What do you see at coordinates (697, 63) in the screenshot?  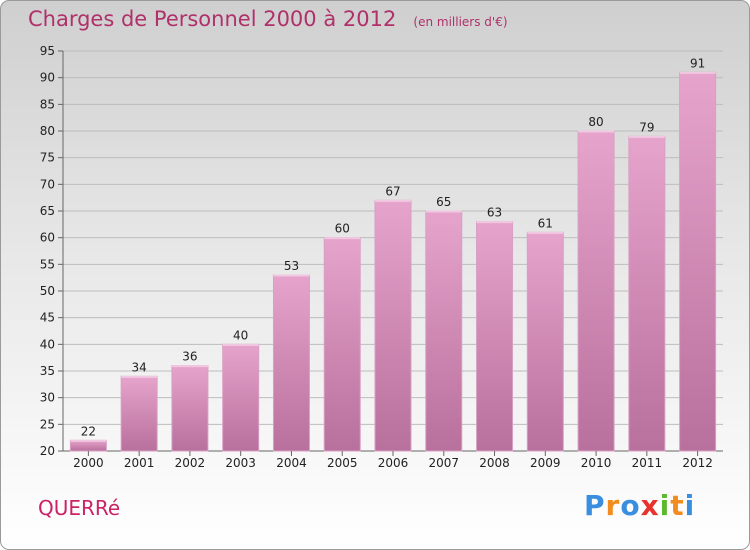 I see `bar-value-label: 91` at bounding box center [697, 63].